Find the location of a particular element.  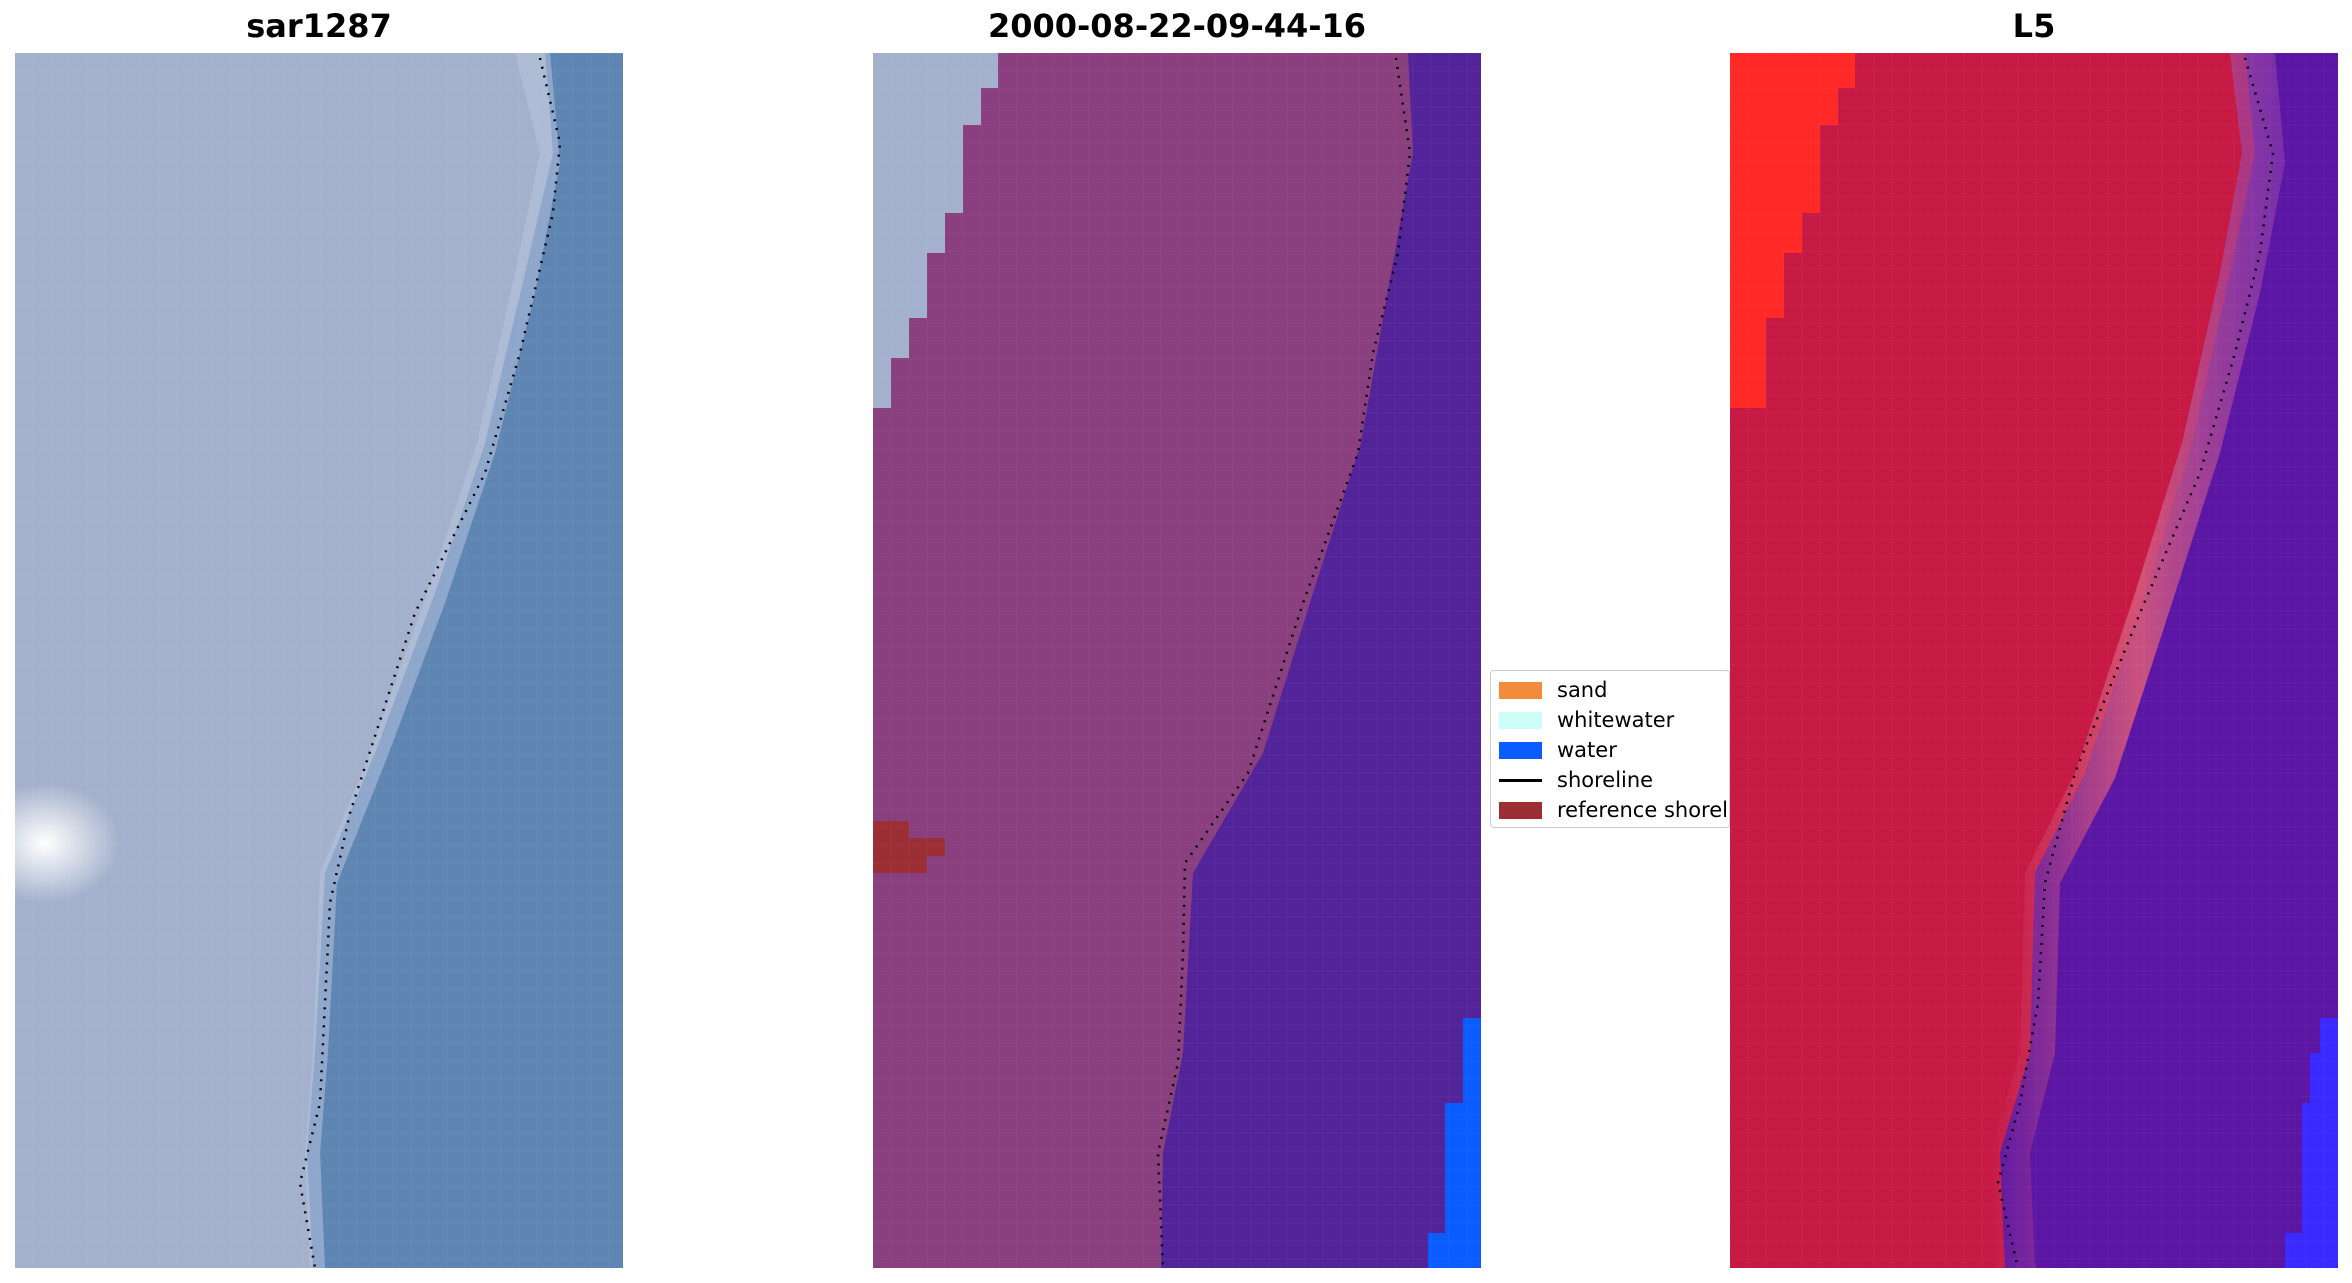

legend-item-whitewater: whitewater is located at coordinates (1582, 720).